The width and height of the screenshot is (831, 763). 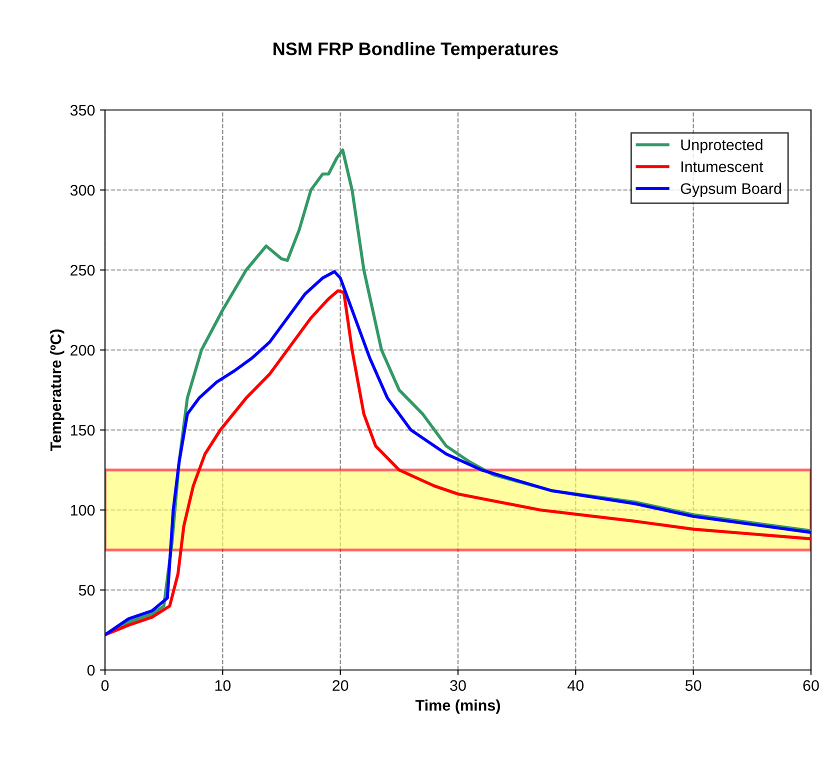 I want to click on y-tick-label: 200, so click(x=82, y=350).